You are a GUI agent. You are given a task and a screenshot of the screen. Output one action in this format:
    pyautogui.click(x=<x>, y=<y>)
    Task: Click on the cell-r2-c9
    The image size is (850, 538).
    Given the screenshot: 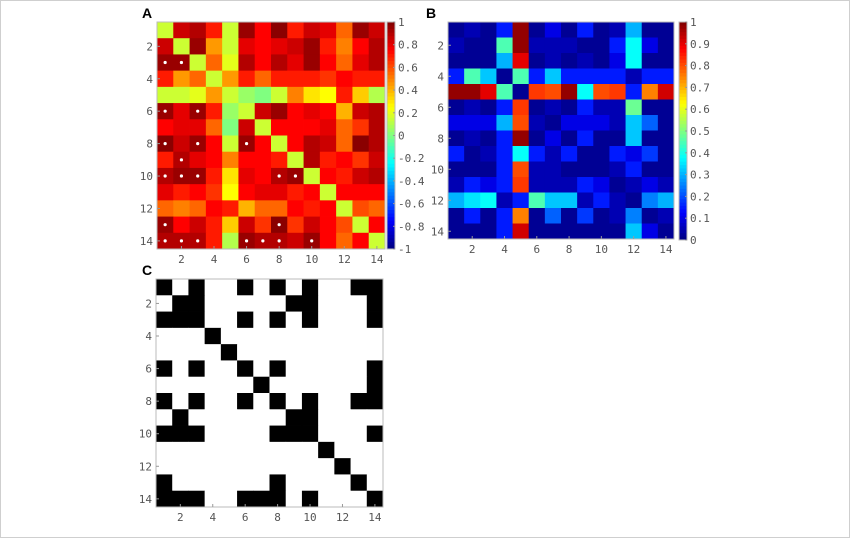 What is the action you would take?
    pyautogui.click(x=585, y=45)
    